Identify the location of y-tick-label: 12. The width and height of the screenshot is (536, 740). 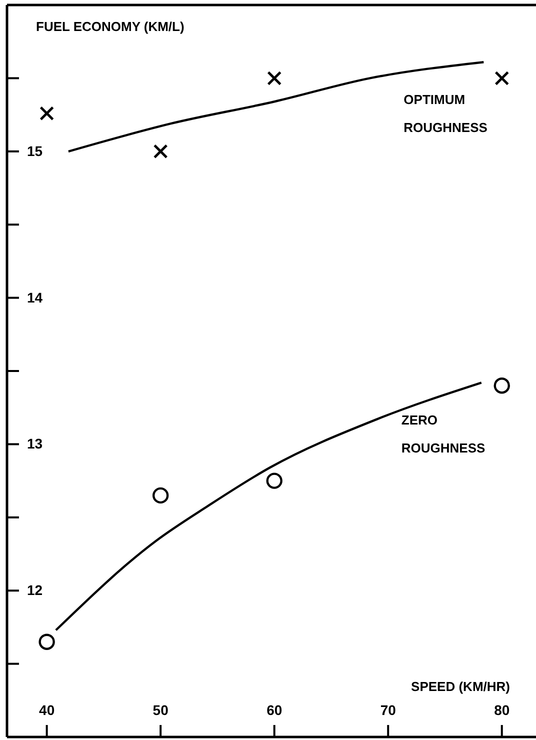
(35, 590).